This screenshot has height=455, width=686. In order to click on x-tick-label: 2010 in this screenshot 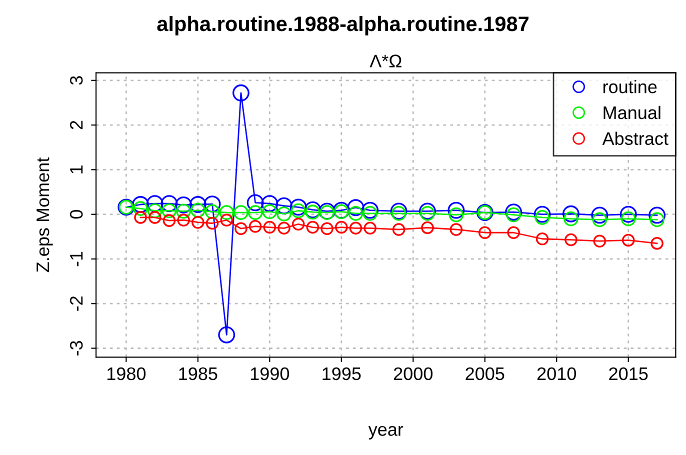, I will do `click(556, 373)`.